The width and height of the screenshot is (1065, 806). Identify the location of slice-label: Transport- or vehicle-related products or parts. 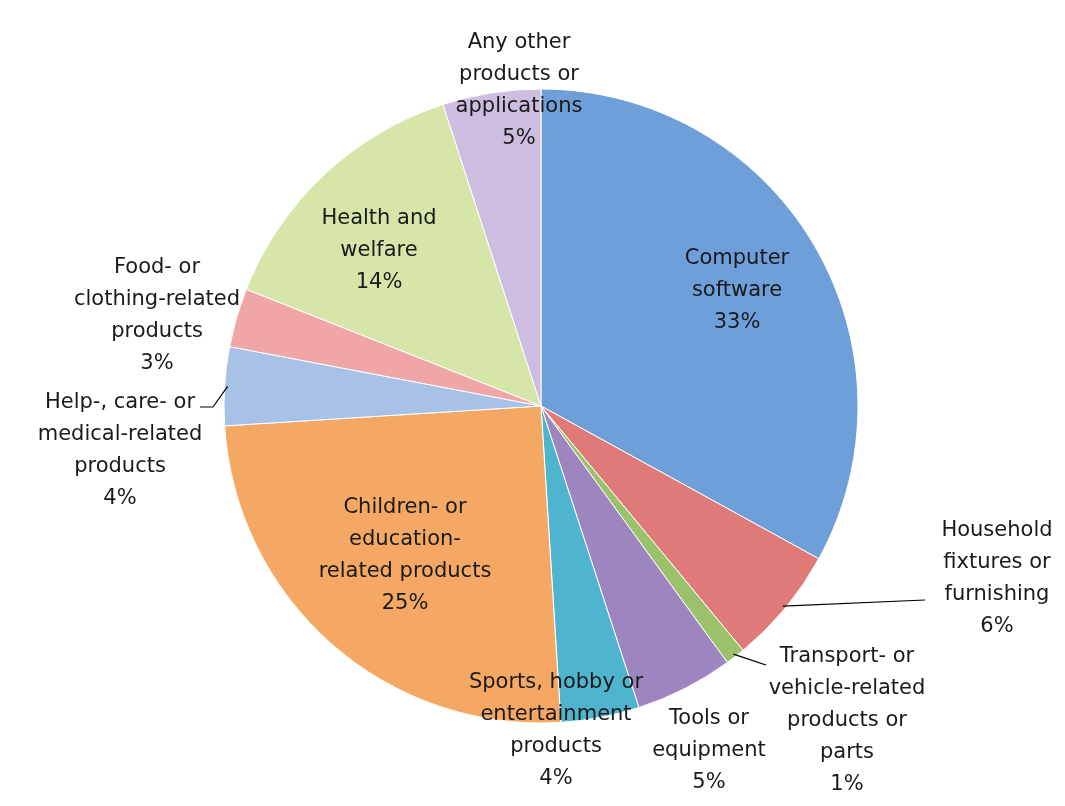
(847, 703).